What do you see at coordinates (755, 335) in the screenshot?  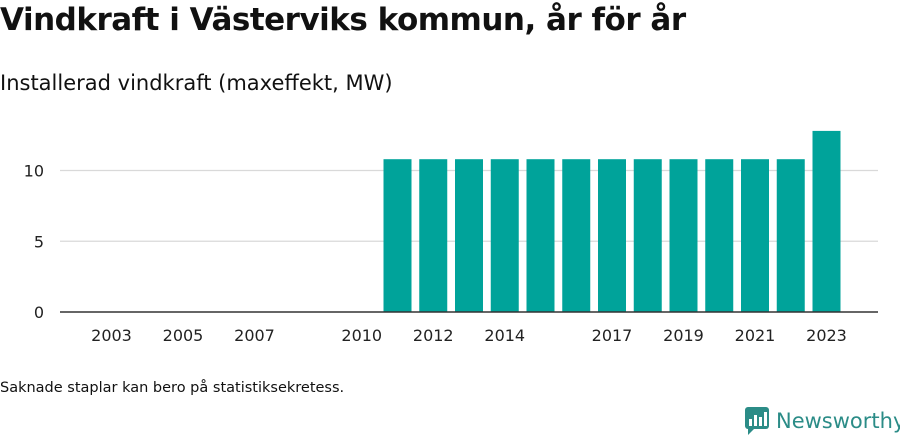 I see `x-tick-label: 2021` at bounding box center [755, 335].